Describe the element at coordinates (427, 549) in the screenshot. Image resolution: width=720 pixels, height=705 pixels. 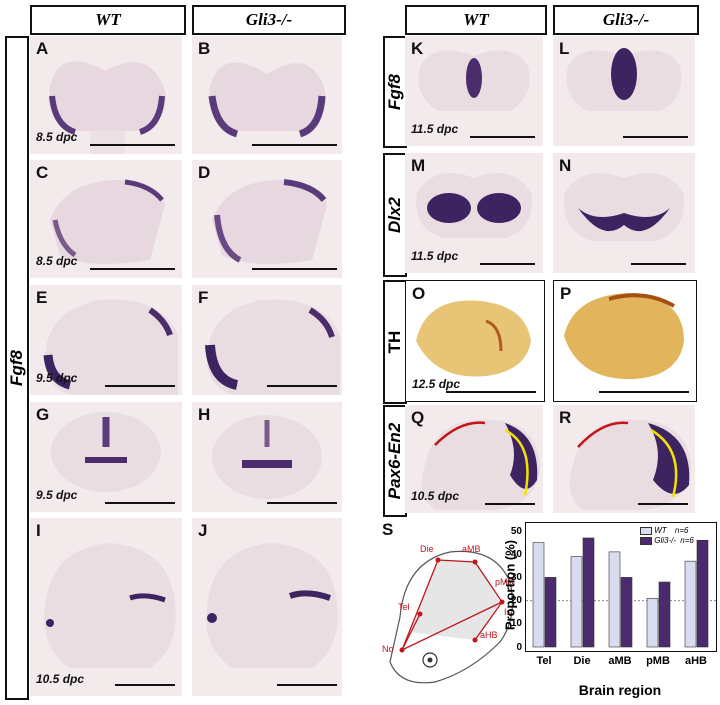
I see `label-die: Die` at that location.